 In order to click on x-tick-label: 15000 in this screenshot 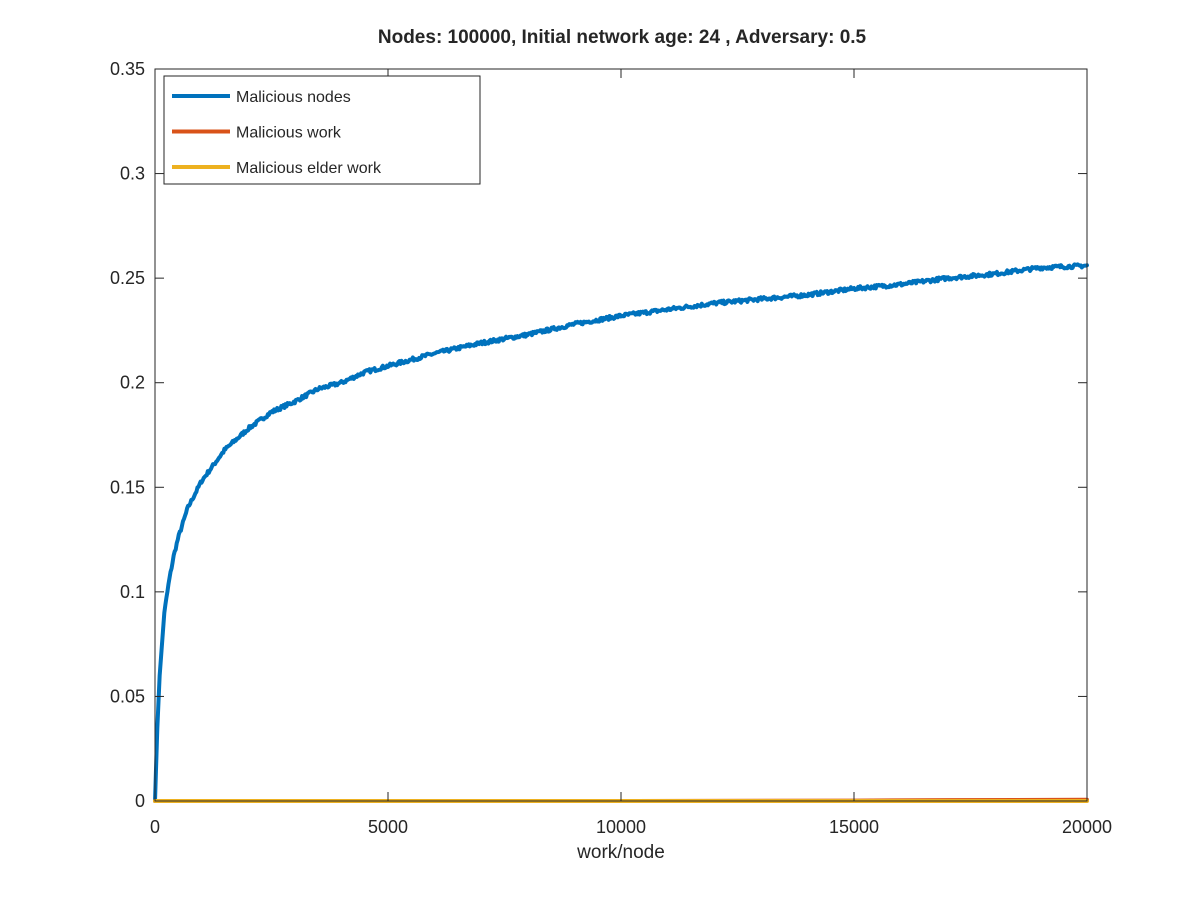, I will do `click(854, 827)`.